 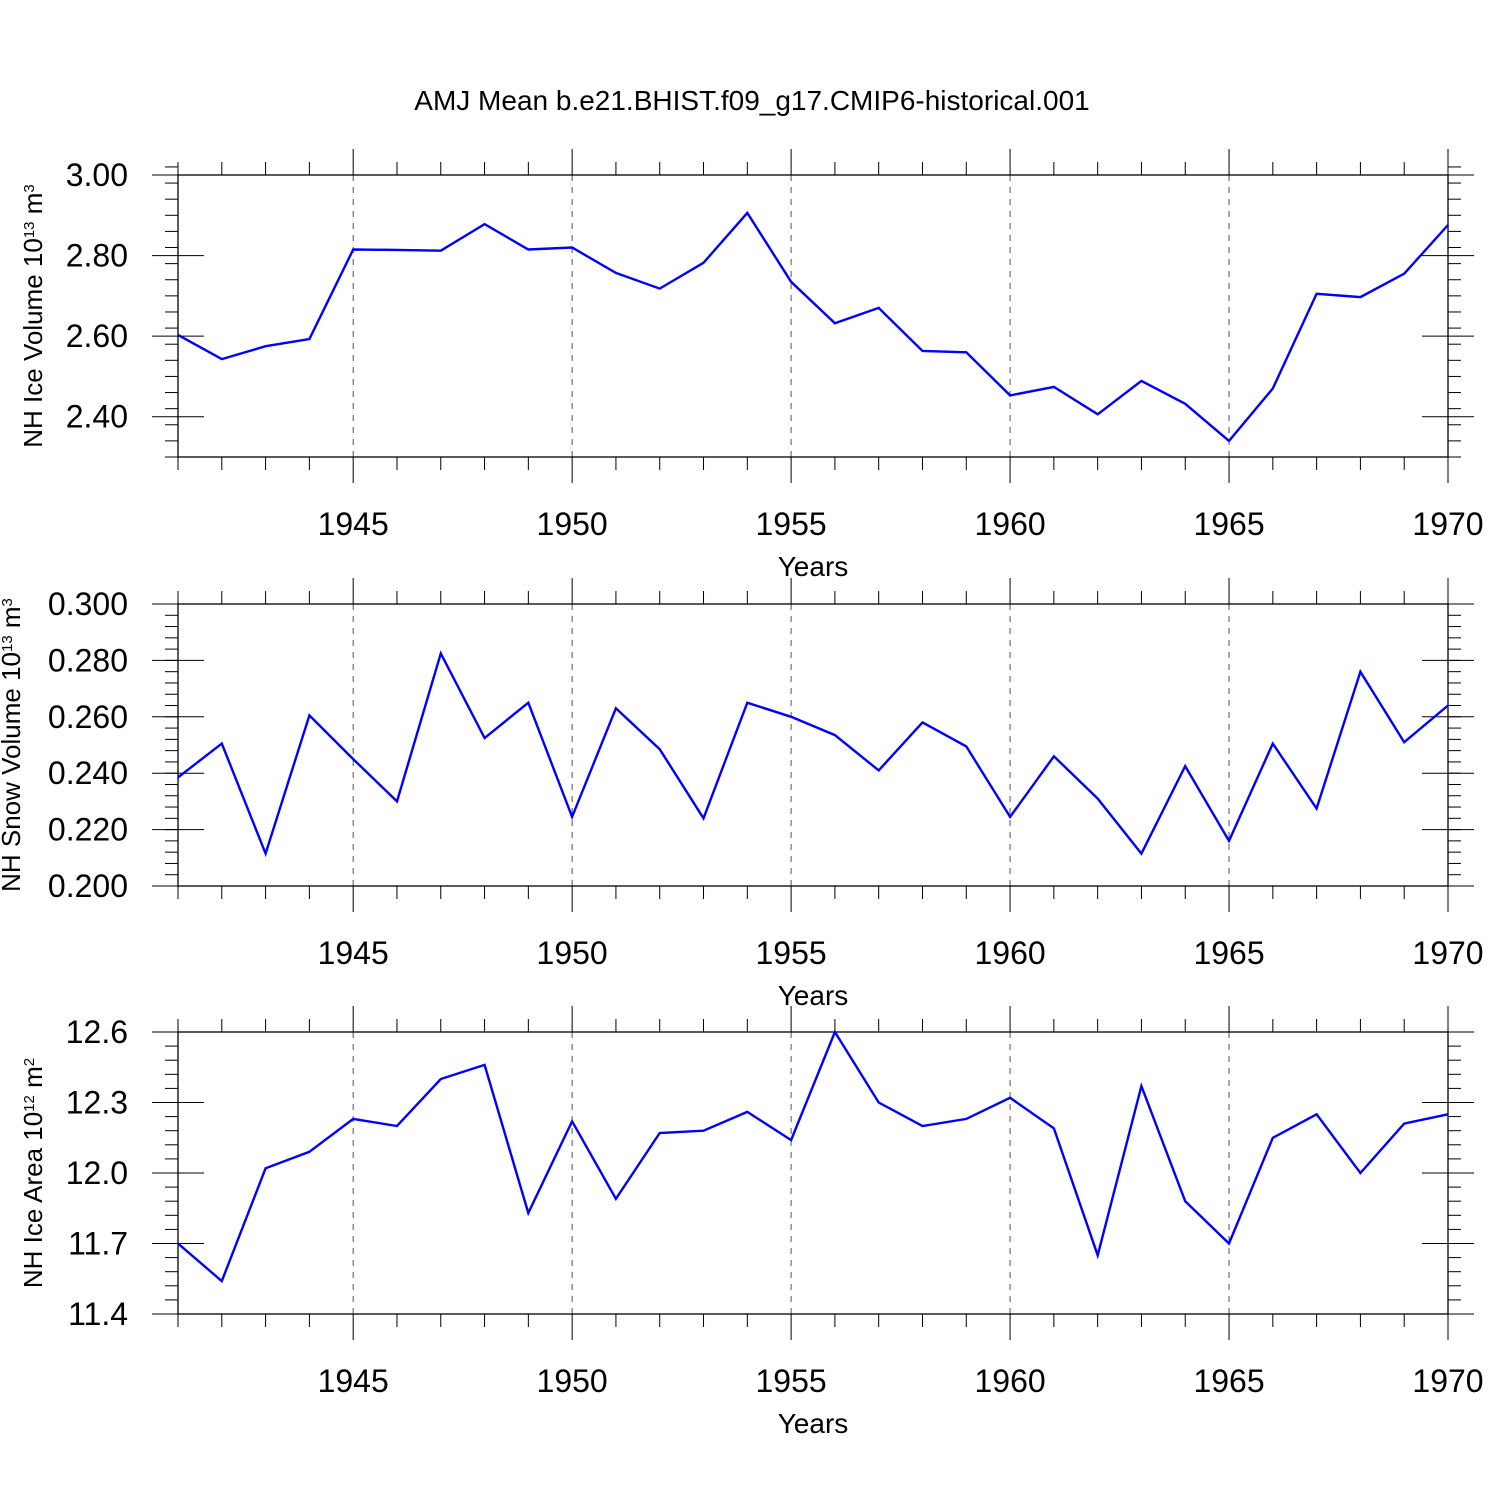 What do you see at coordinates (97, 1032) in the screenshot?
I see `y-tick-label: 12.6` at bounding box center [97, 1032].